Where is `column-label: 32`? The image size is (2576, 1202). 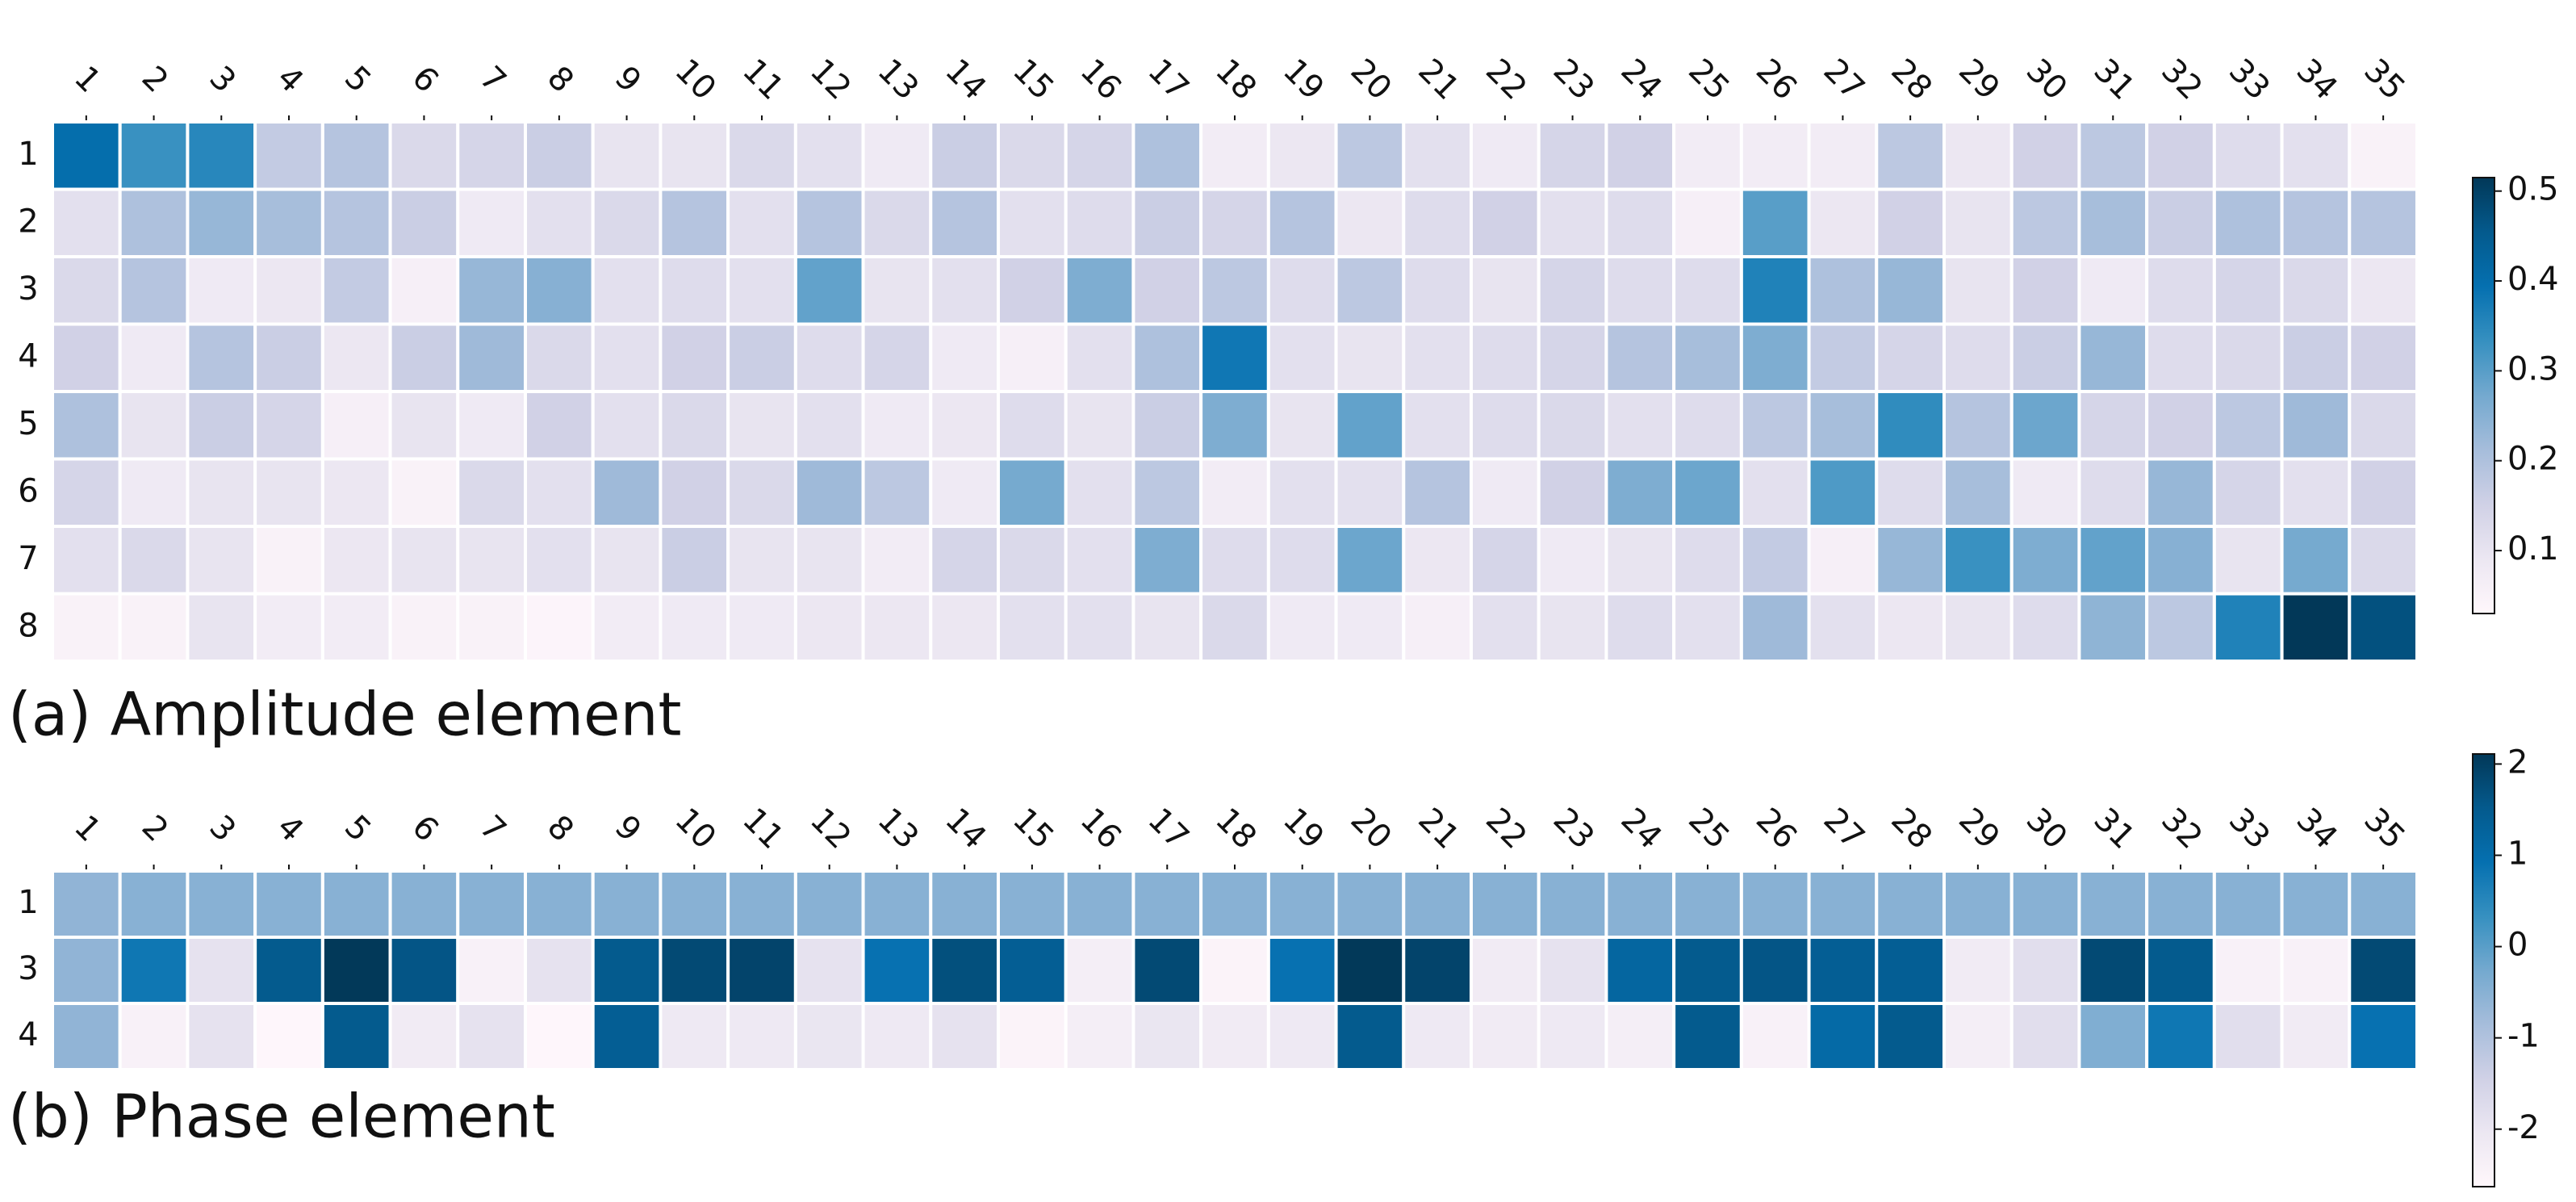 column-label: 32 is located at coordinates (2182, 829).